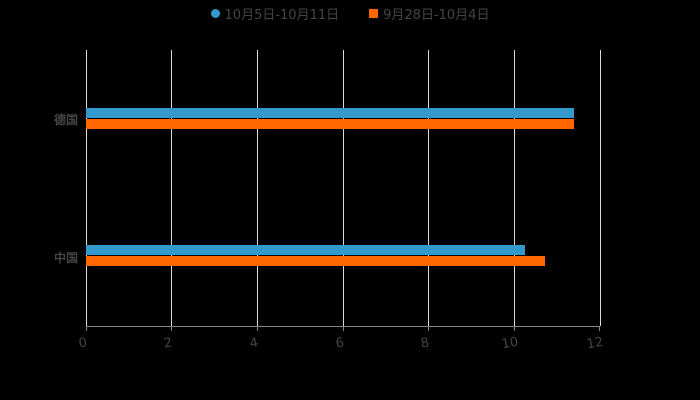 The image size is (700, 400). What do you see at coordinates (436, 15) in the screenshot?
I see `legend-label: 9月28日-10月4日` at bounding box center [436, 15].